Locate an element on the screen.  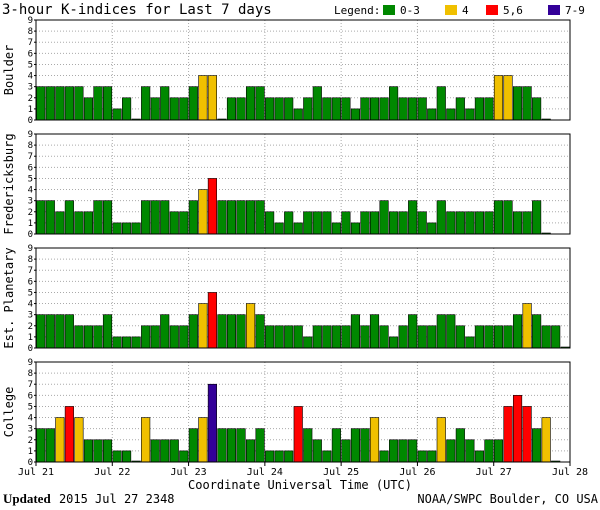
x-tick-label: Jul 28 is located at coordinates (570, 472).